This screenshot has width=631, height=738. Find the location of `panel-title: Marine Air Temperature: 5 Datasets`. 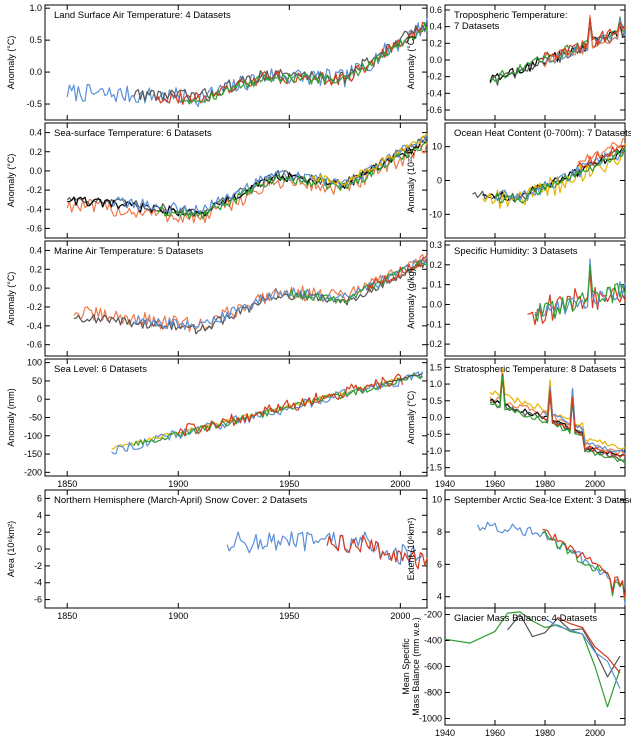

panel-title: Marine Air Temperature: 5 Datasets is located at coordinates (129, 251).